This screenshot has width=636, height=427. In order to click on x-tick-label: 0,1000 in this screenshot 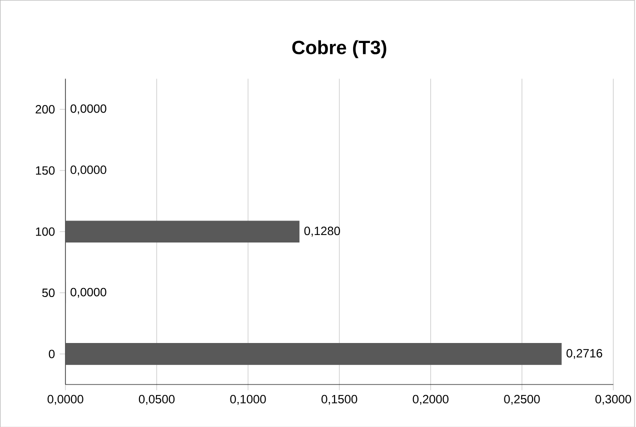, I will do `click(248, 399)`.